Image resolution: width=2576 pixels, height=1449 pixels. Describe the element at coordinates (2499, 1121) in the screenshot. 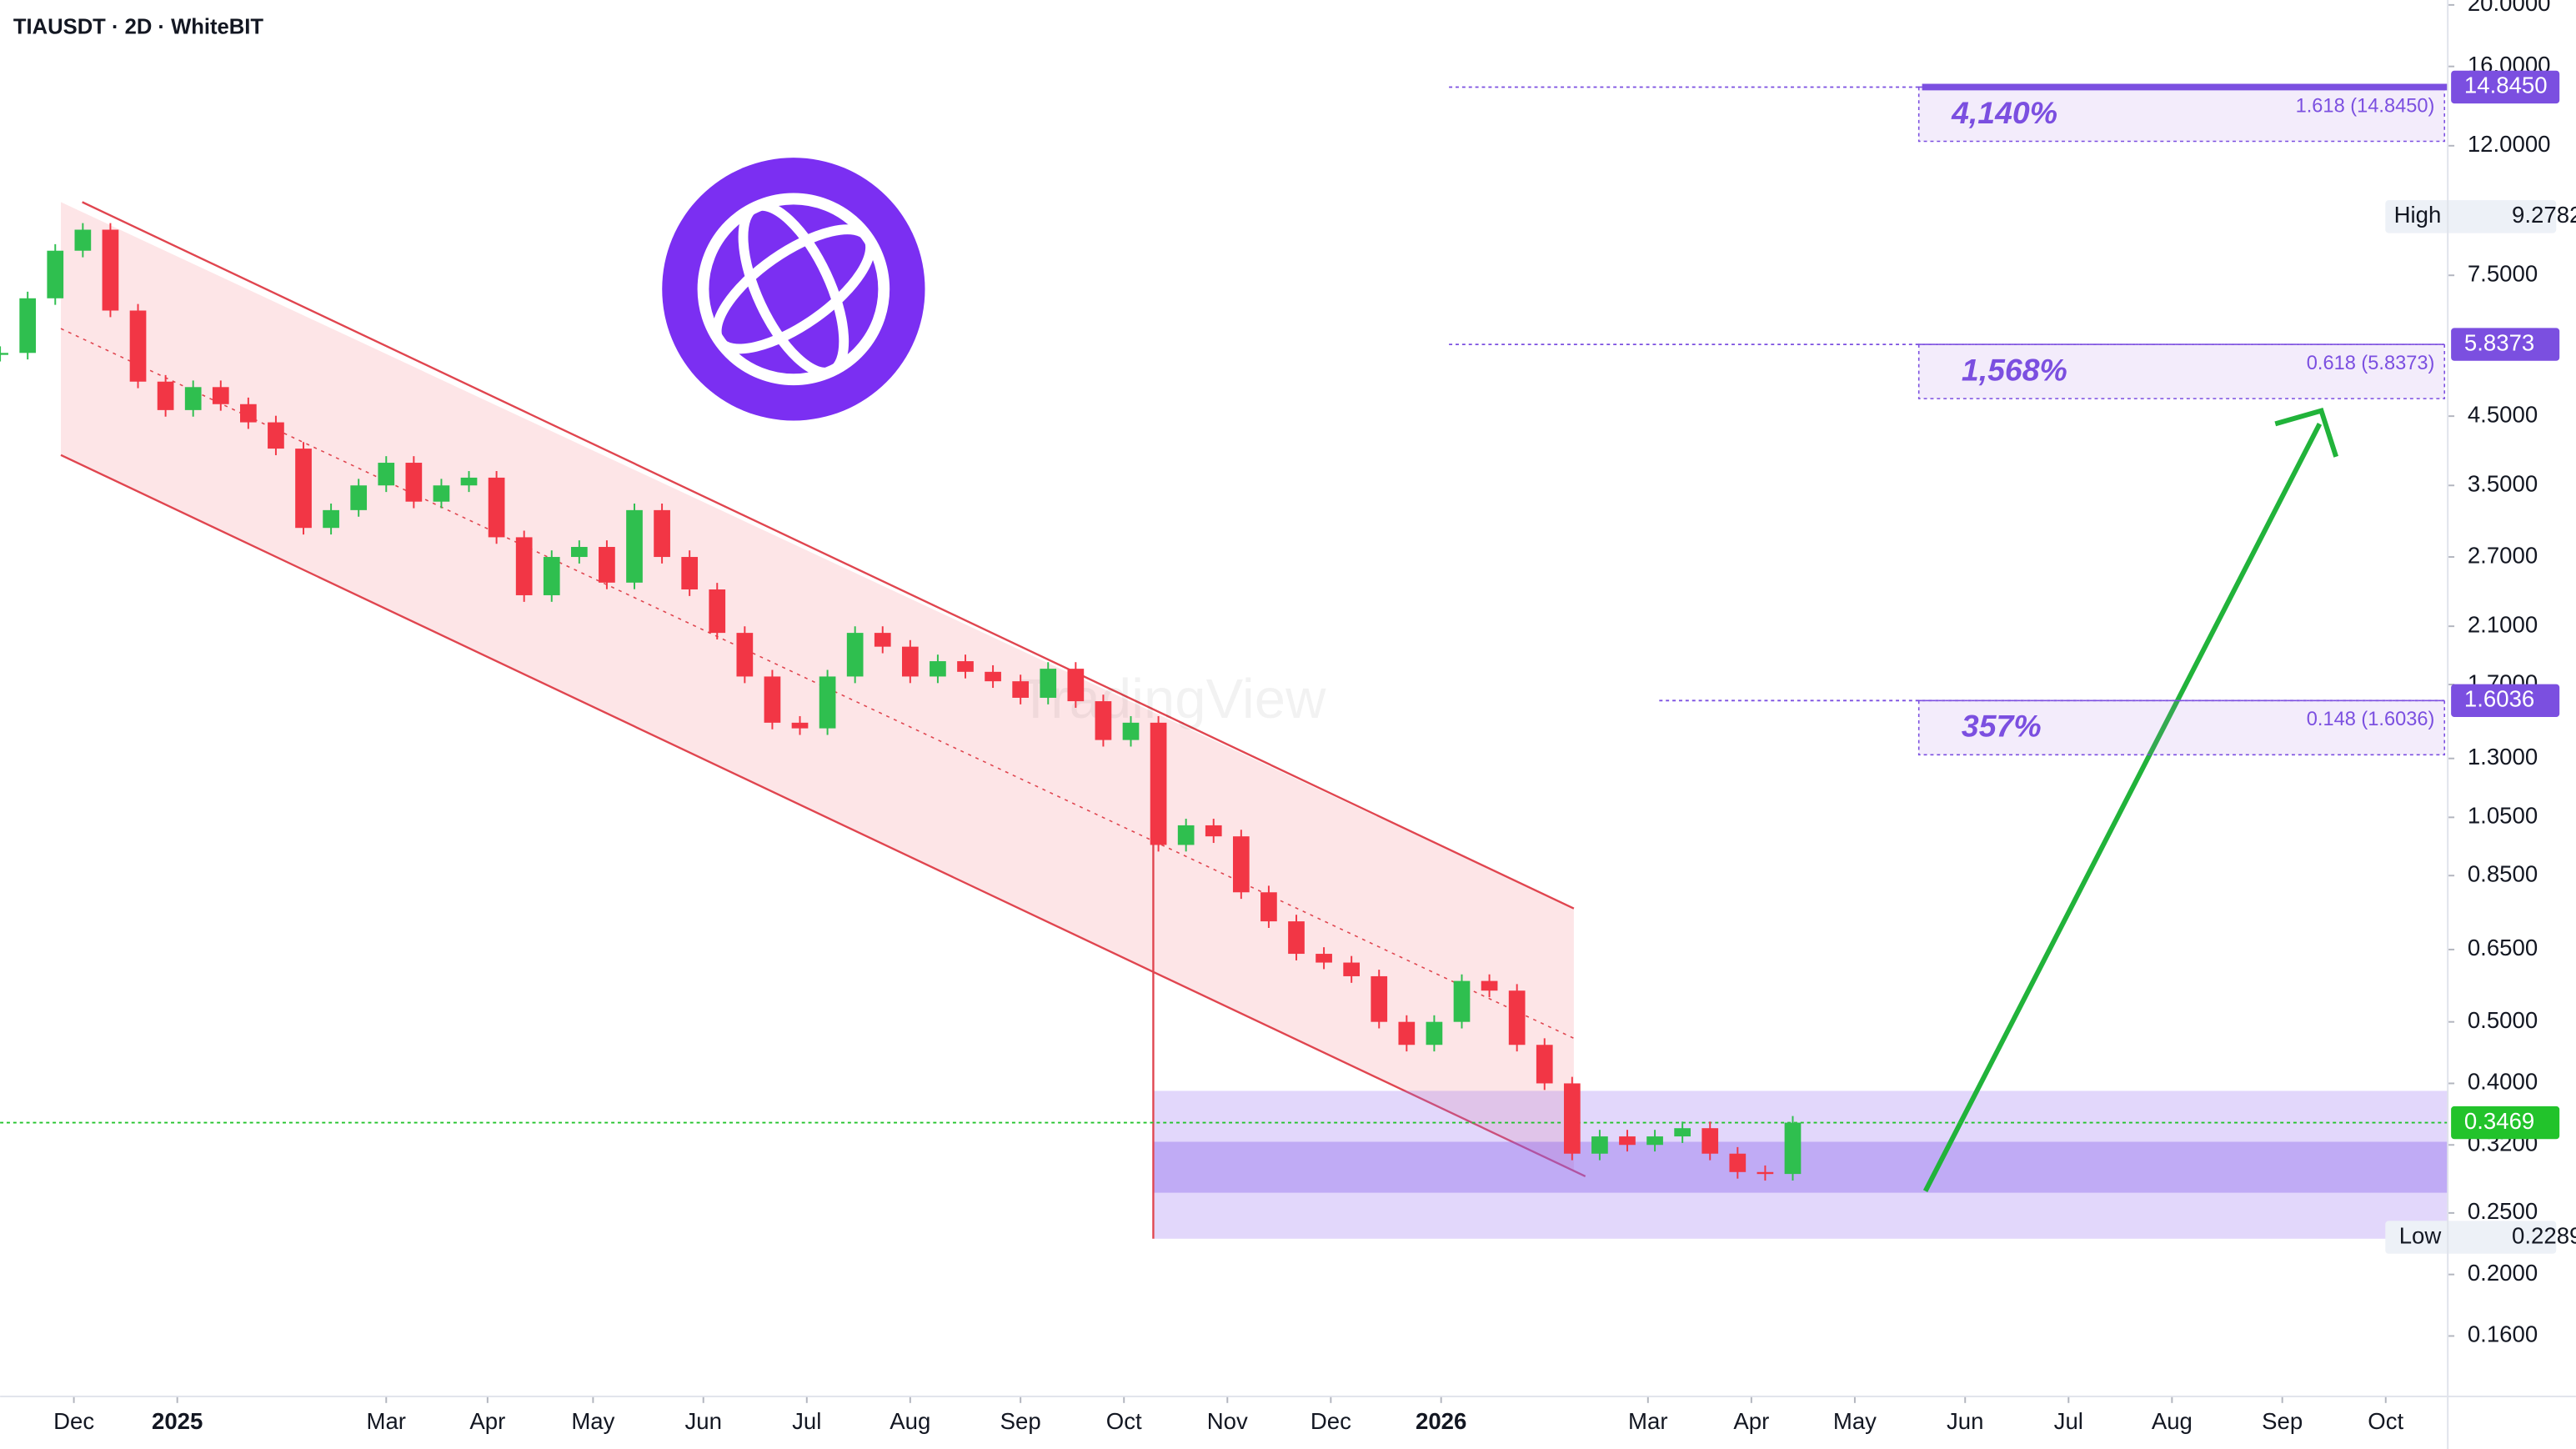

I see `price-badge-label: 0.3469` at that location.